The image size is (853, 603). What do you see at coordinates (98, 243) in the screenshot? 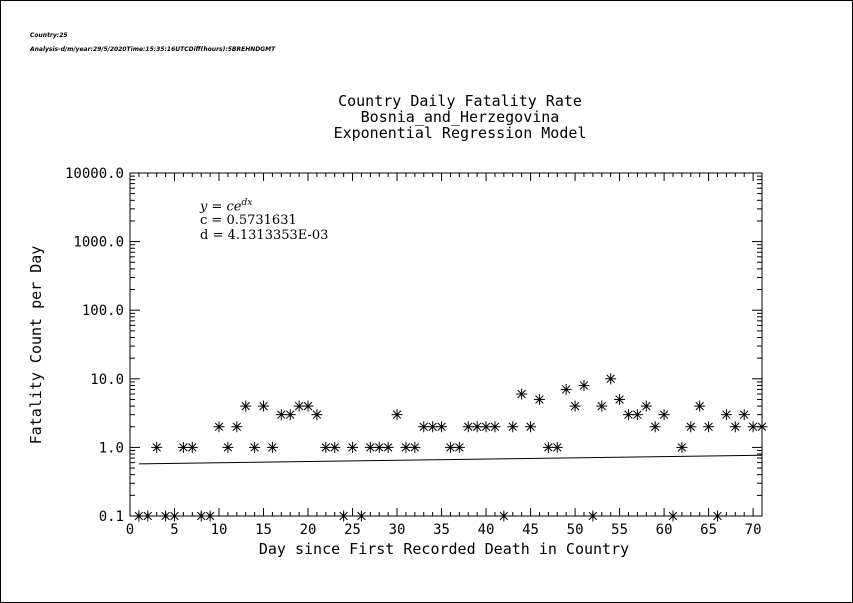
I see `y-tick-label: 1000.0` at bounding box center [98, 243].